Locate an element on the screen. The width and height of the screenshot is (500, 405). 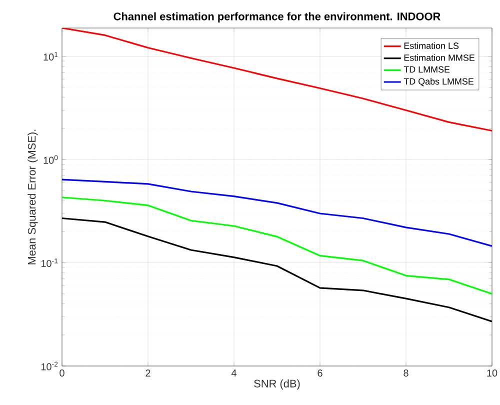
x-axis-title: SNR (dB) is located at coordinates (277, 384).